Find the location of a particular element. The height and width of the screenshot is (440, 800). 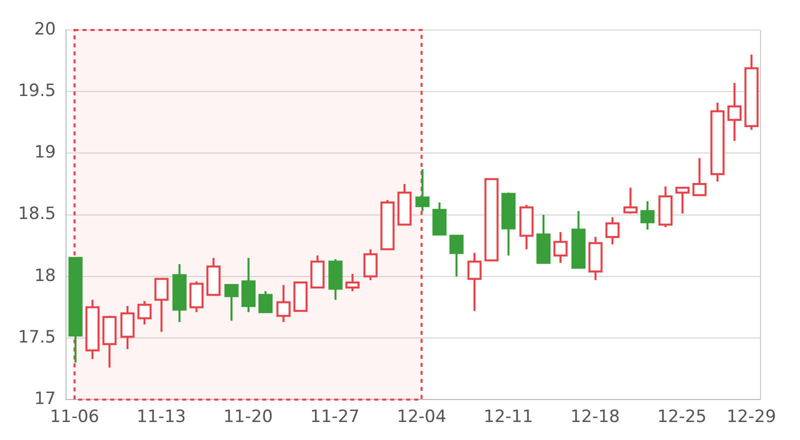

y-tick-label: 17 is located at coordinates (45, 399).